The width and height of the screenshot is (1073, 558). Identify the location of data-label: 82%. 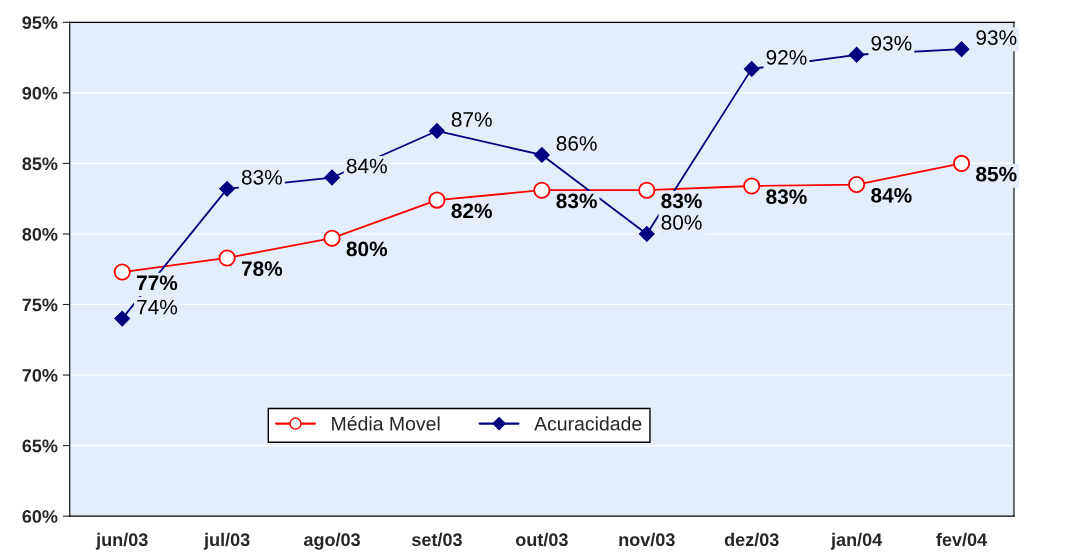
(471, 211).